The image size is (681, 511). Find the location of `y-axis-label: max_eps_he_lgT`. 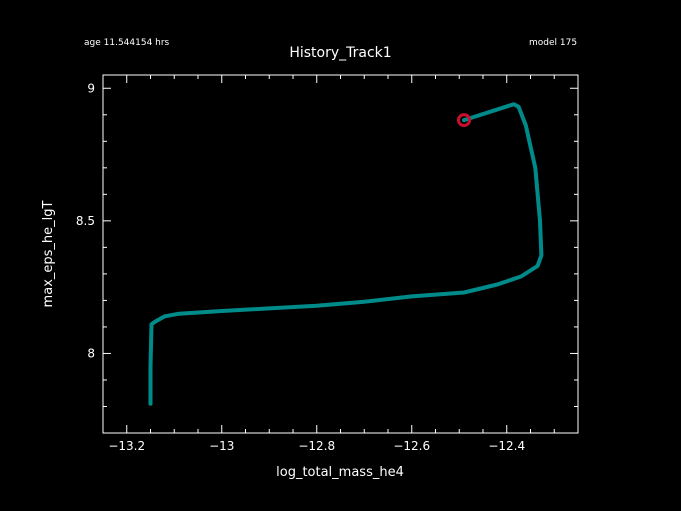

y-axis-label: max_eps_he_lgT is located at coordinates (48, 253).